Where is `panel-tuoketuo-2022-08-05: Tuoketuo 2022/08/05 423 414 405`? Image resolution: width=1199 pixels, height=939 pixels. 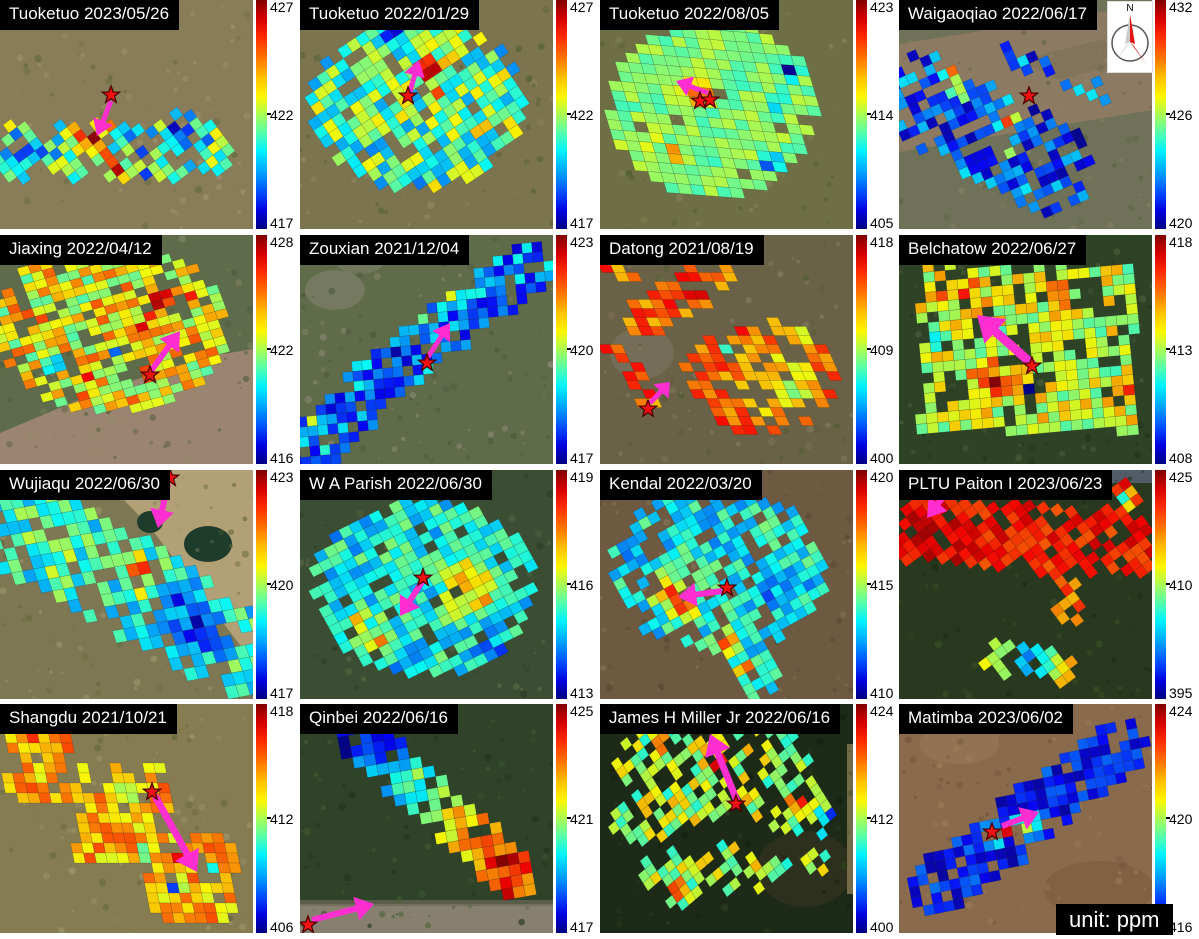 panel-tuoketuo-2022-08-05: Tuoketuo 2022/08/05 423 414 405 is located at coordinates (749, 117).